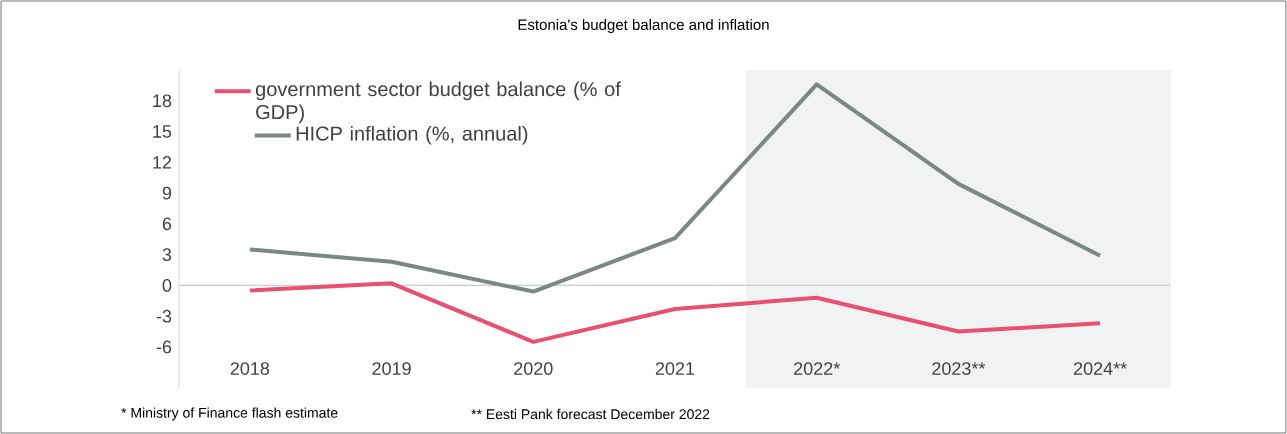 This screenshot has height=434, width=1287. I want to click on y-tick-label: 0, so click(167, 285).